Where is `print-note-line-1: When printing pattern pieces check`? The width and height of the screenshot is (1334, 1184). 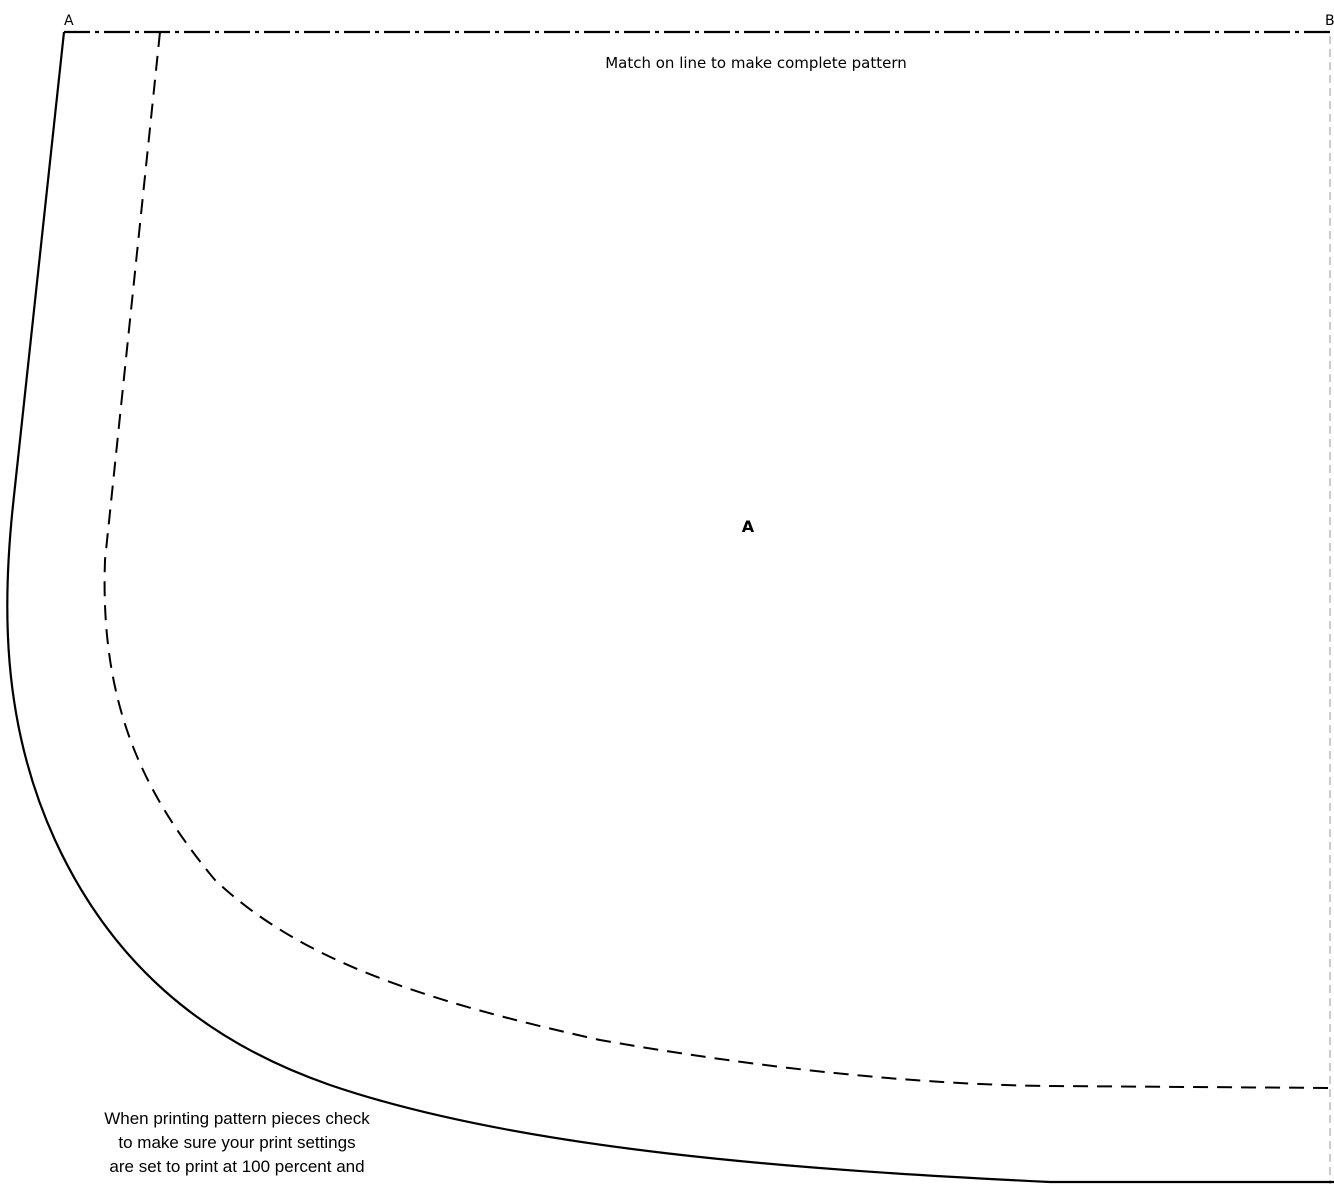
print-note-line-1: When printing pattern pieces check is located at coordinates (237, 1118).